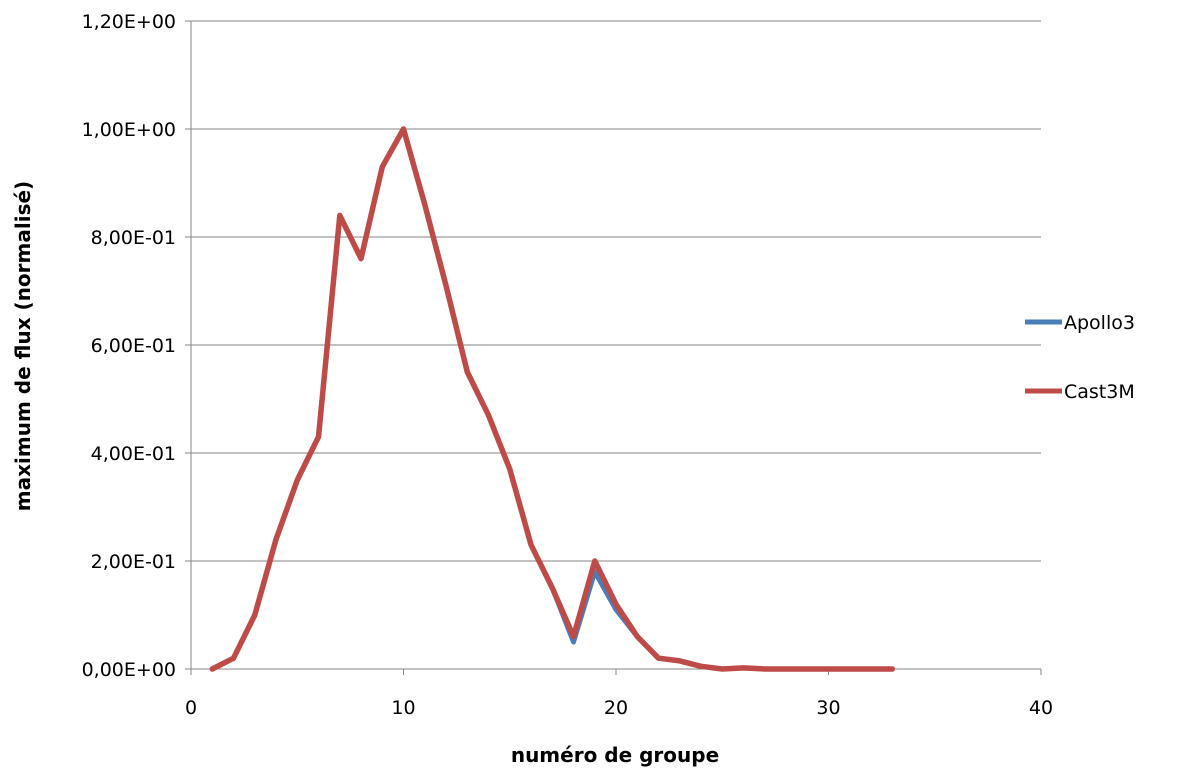  I want to click on x-tick-label: 40, so click(1041, 708).